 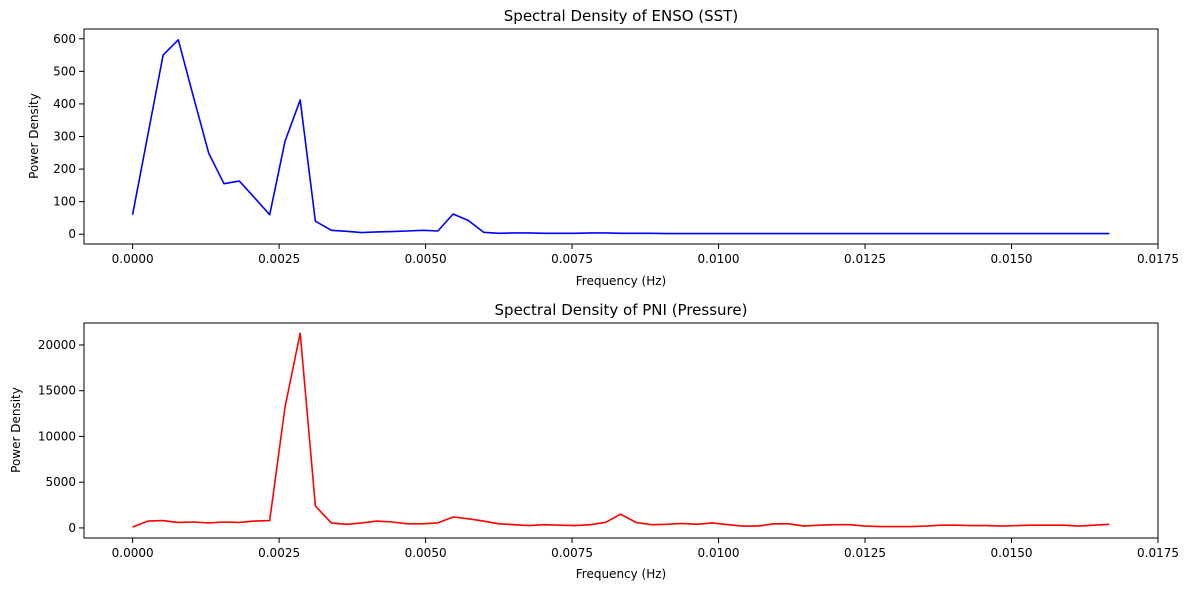 I want to click on y-tick-label: 200, so click(x=64, y=169).